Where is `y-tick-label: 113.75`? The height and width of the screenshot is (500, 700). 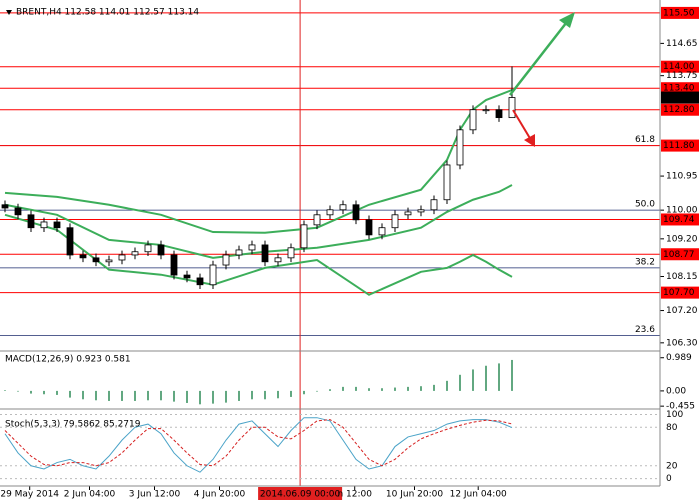 y-tick-label: 113.75 is located at coordinates (682, 76).